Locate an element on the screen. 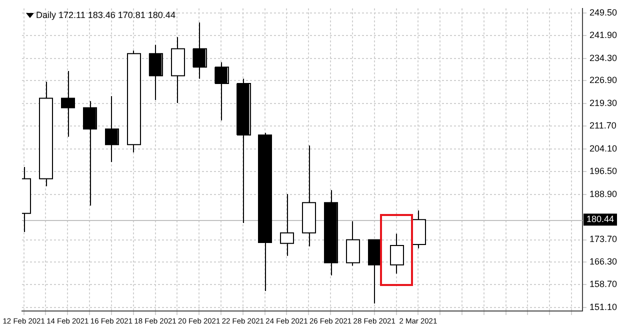  y-tick-label: 188.90 is located at coordinates (603, 193).